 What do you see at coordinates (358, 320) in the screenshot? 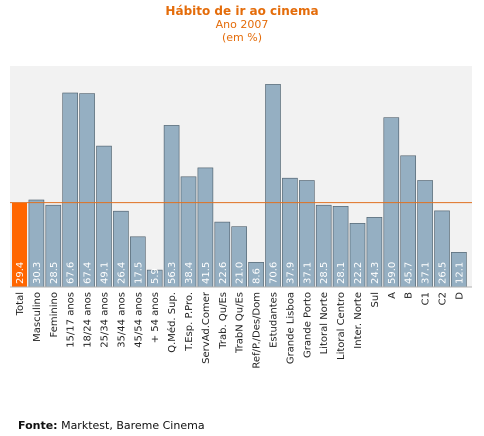
I see `category-label: Inter. Norte` at bounding box center [358, 320].